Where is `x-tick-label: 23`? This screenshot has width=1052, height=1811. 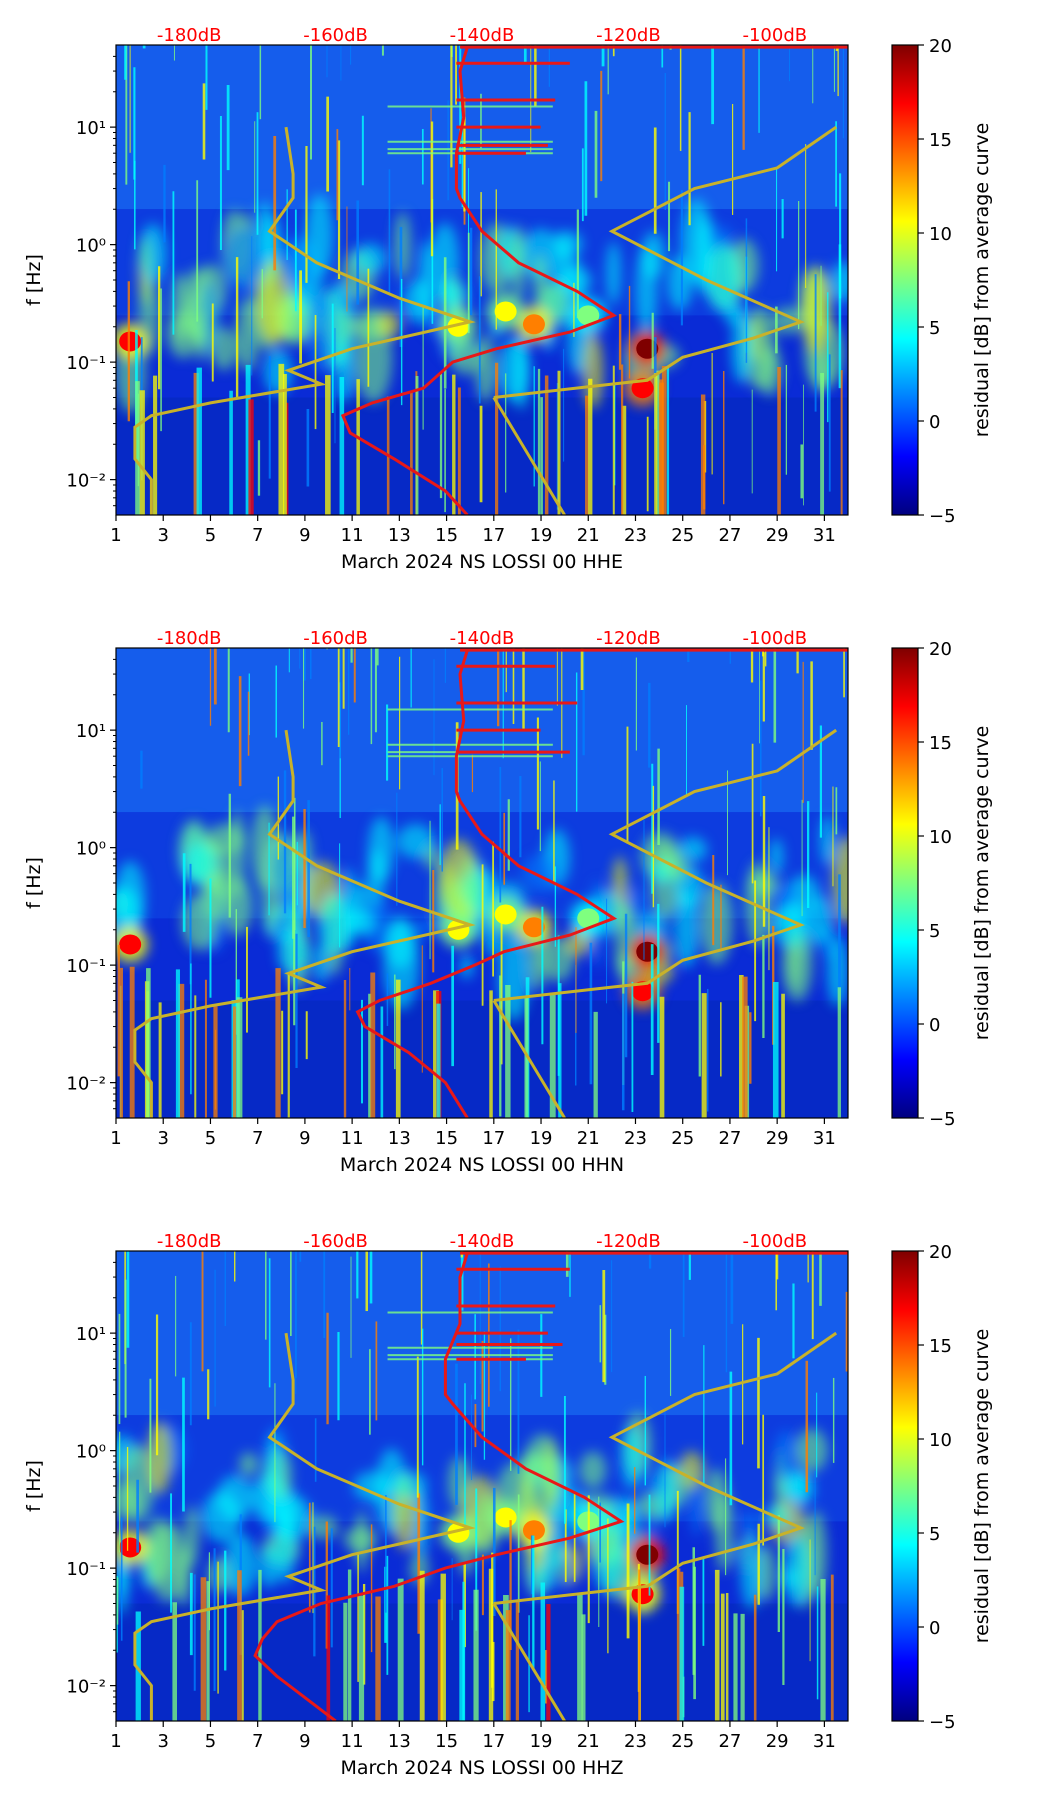
x-tick-label: 23 is located at coordinates (635, 1138).